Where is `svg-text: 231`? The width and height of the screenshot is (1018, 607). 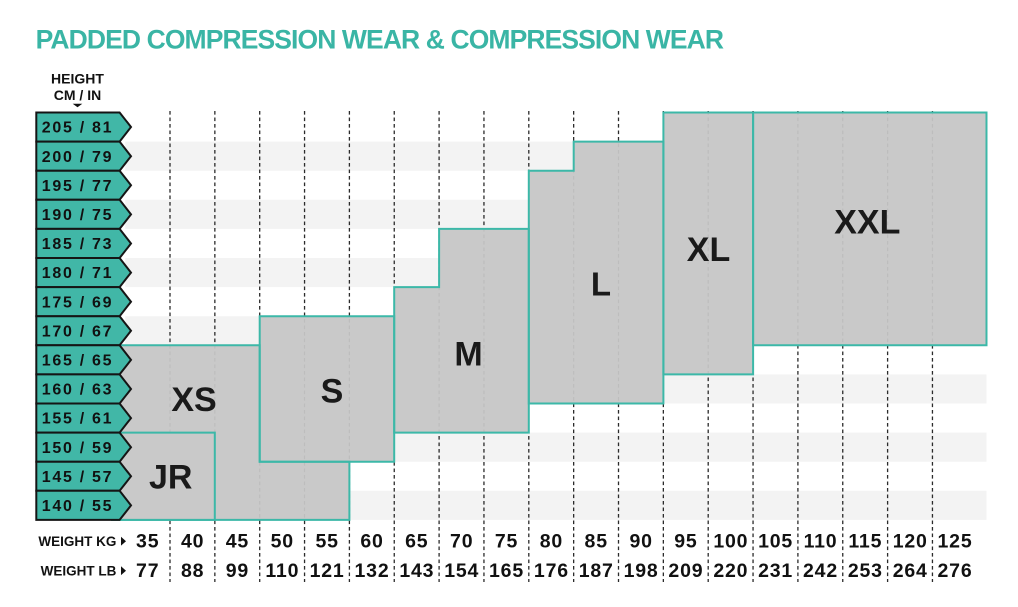 svg-text: 231 is located at coordinates (775, 571).